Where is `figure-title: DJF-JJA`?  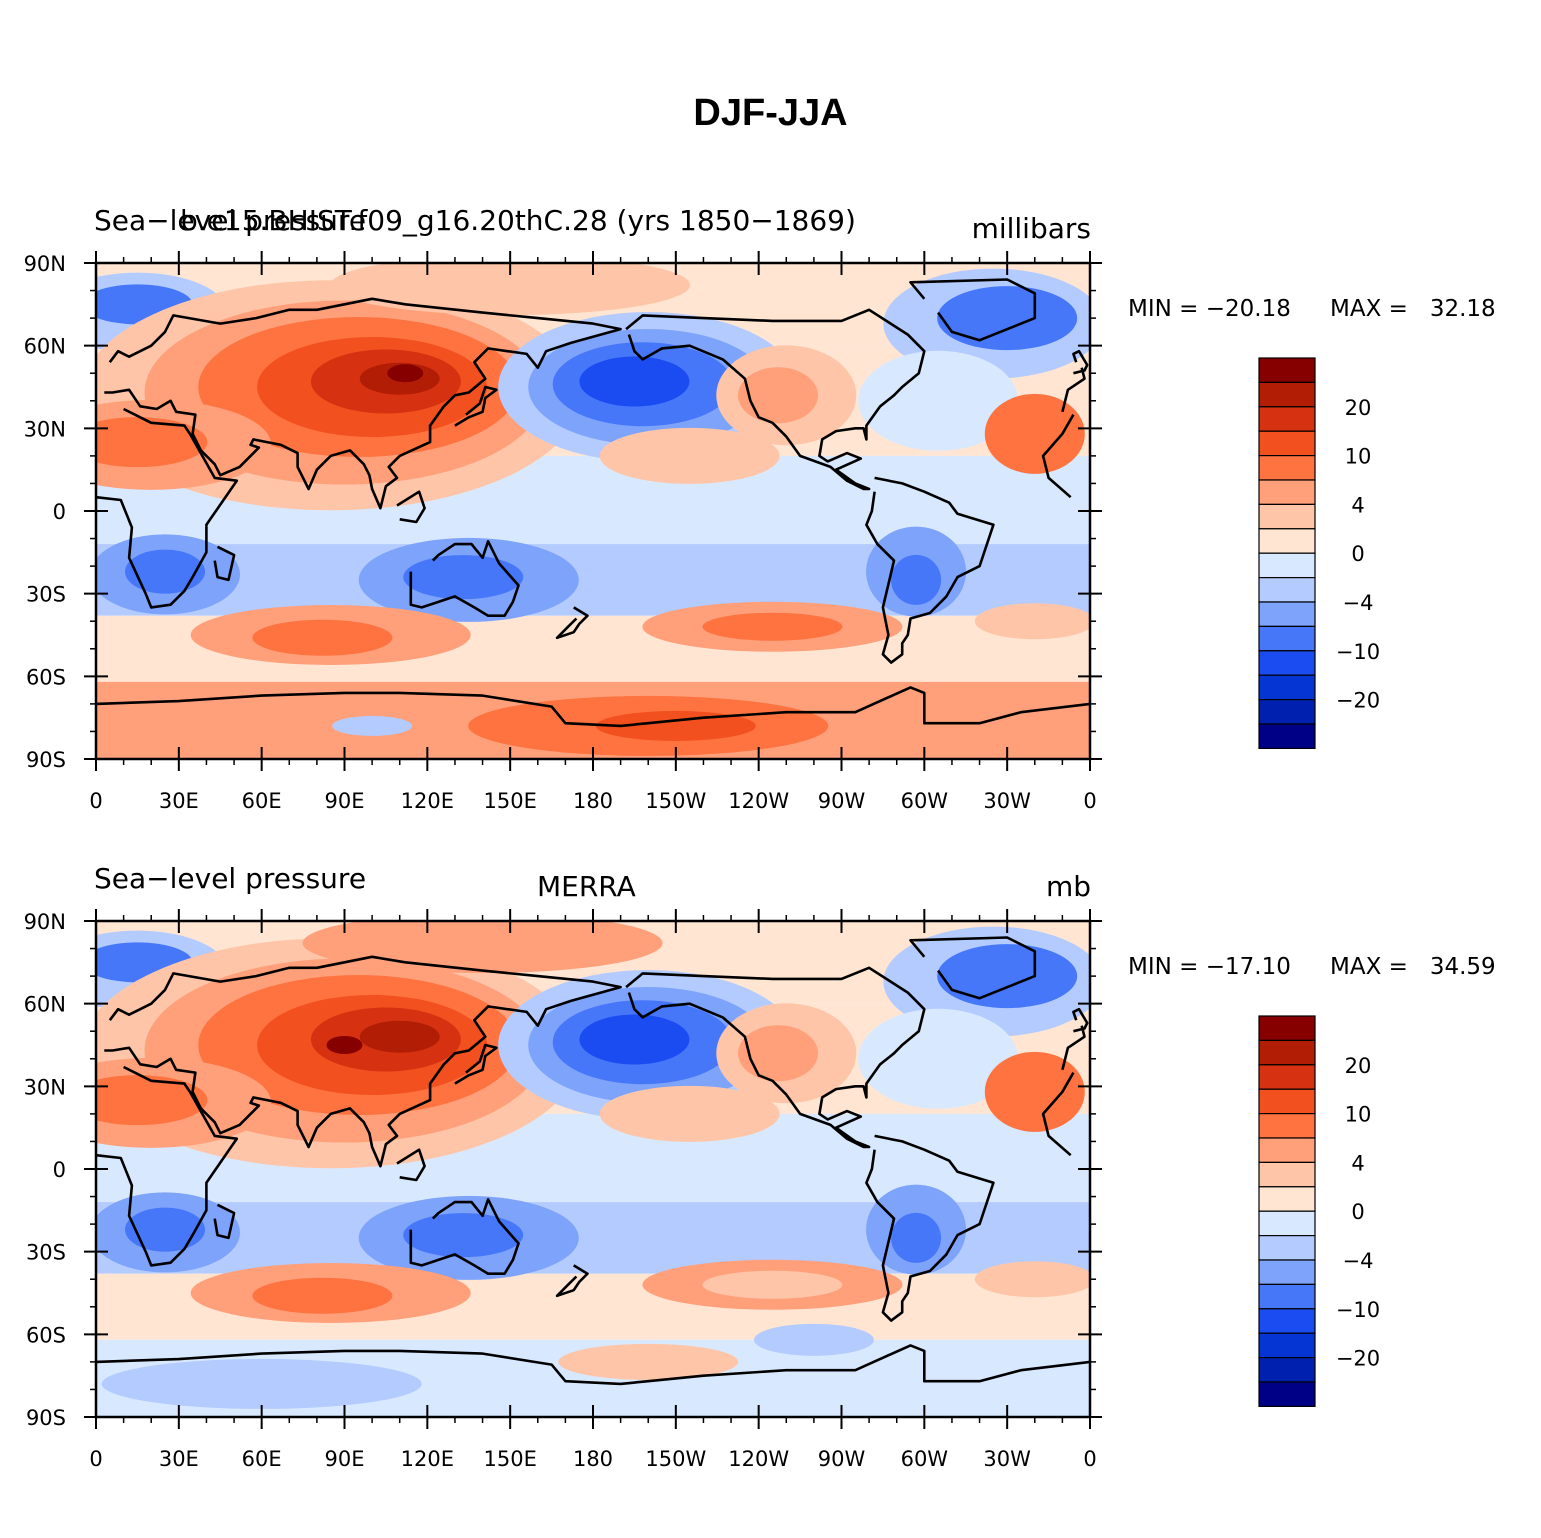
figure-title: DJF-JJA is located at coordinates (770, 113).